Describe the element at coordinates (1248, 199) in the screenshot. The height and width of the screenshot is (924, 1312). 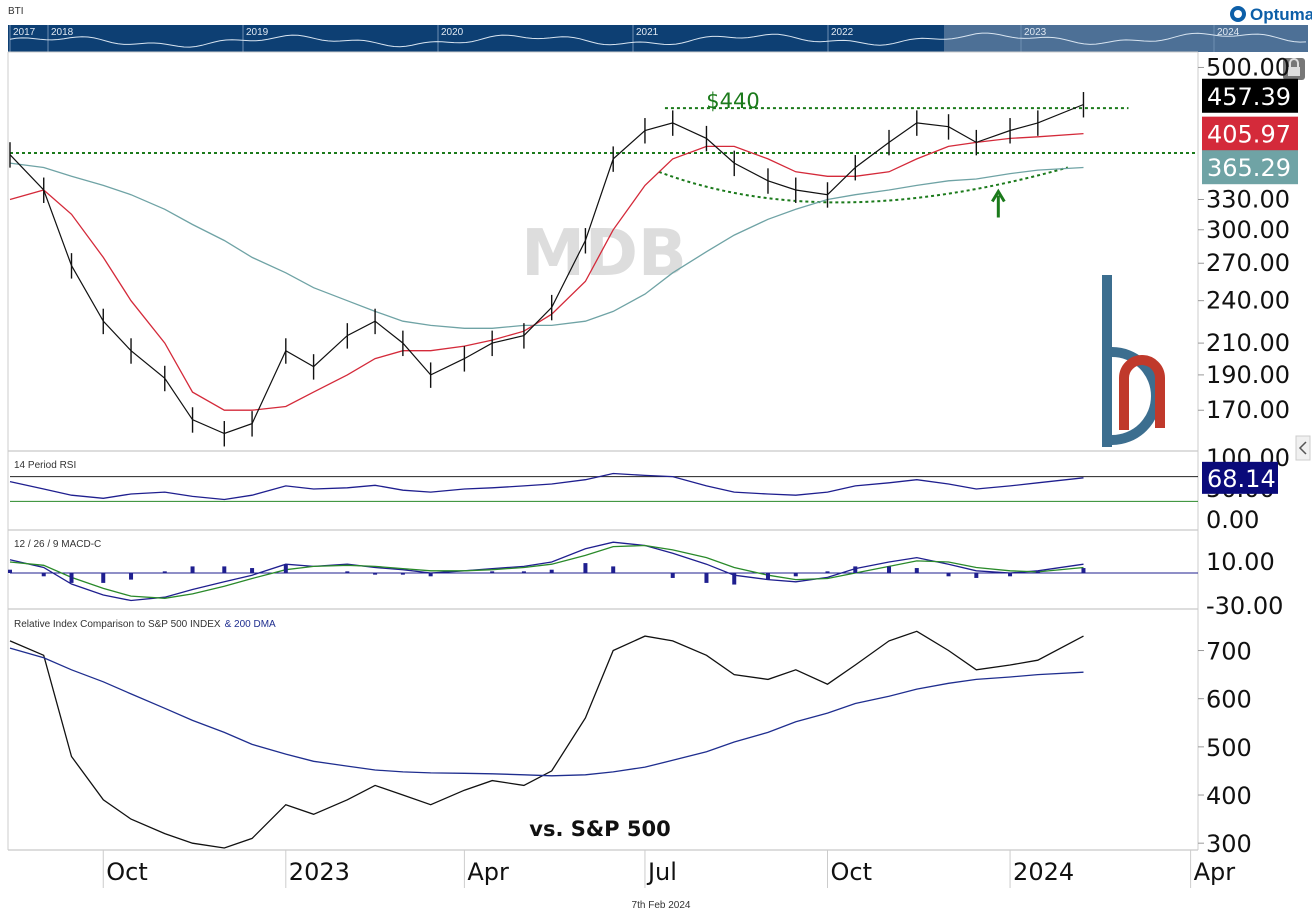
I see `price-tick-label: 330.00` at that location.